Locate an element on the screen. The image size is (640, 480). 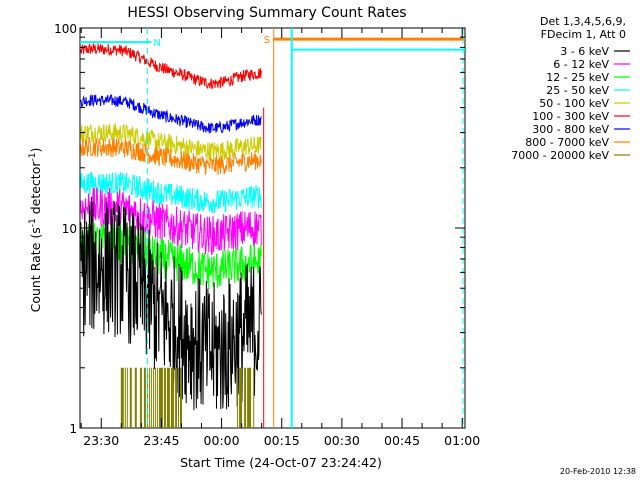
x-tick-label: 00:15 is located at coordinates (282, 440).